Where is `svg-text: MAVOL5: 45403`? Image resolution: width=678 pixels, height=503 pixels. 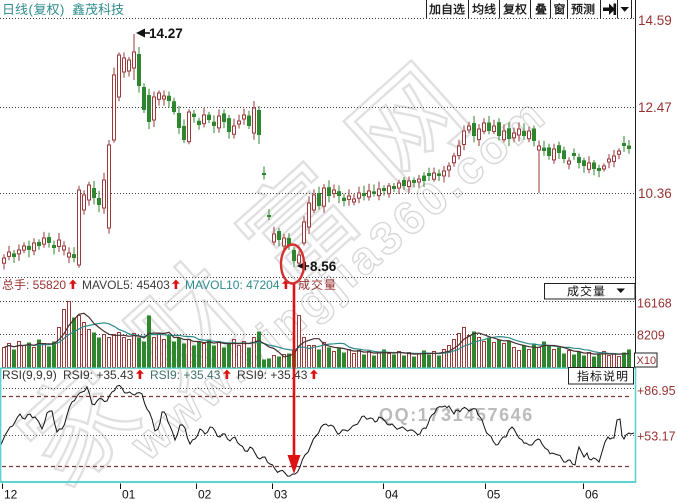
svg-text: MAVOL5: 45403 is located at coordinates (126, 285).